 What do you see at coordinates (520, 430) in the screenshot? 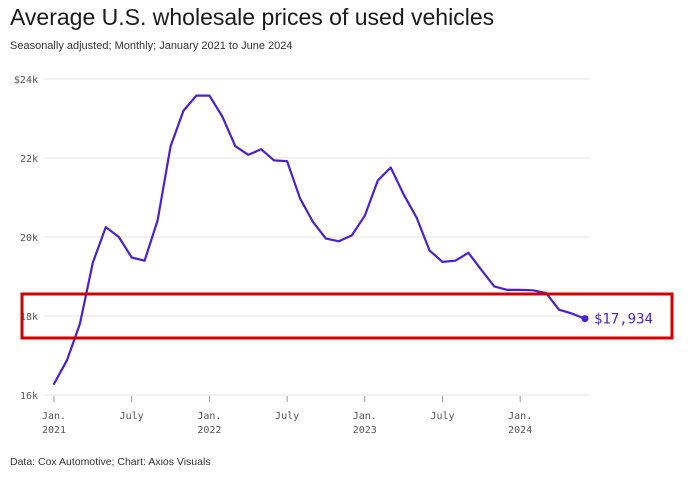
I see `x-tick-label: 2024` at bounding box center [520, 430].